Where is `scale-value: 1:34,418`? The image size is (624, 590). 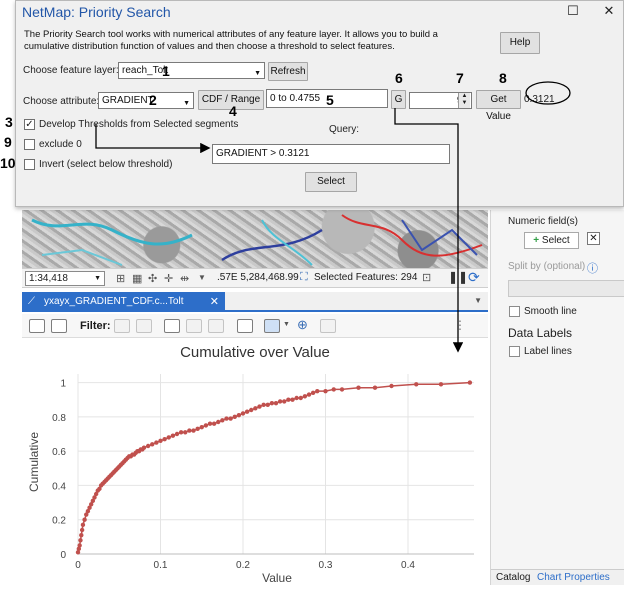
scale-value: 1:34,418 is located at coordinates (48, 278).